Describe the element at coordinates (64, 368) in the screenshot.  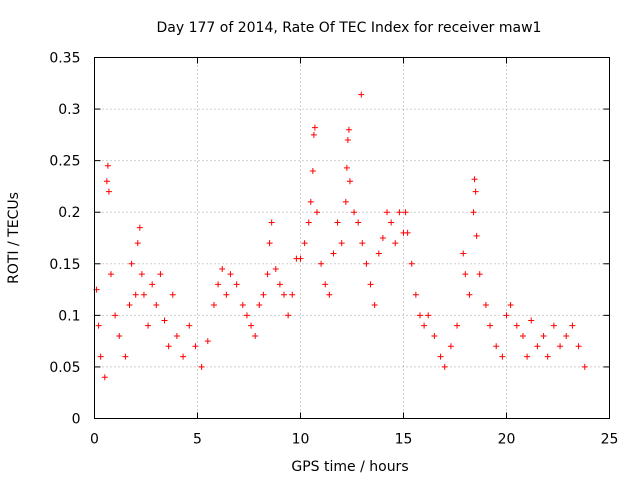
I see `y-tick-label: 0.05` at that location.